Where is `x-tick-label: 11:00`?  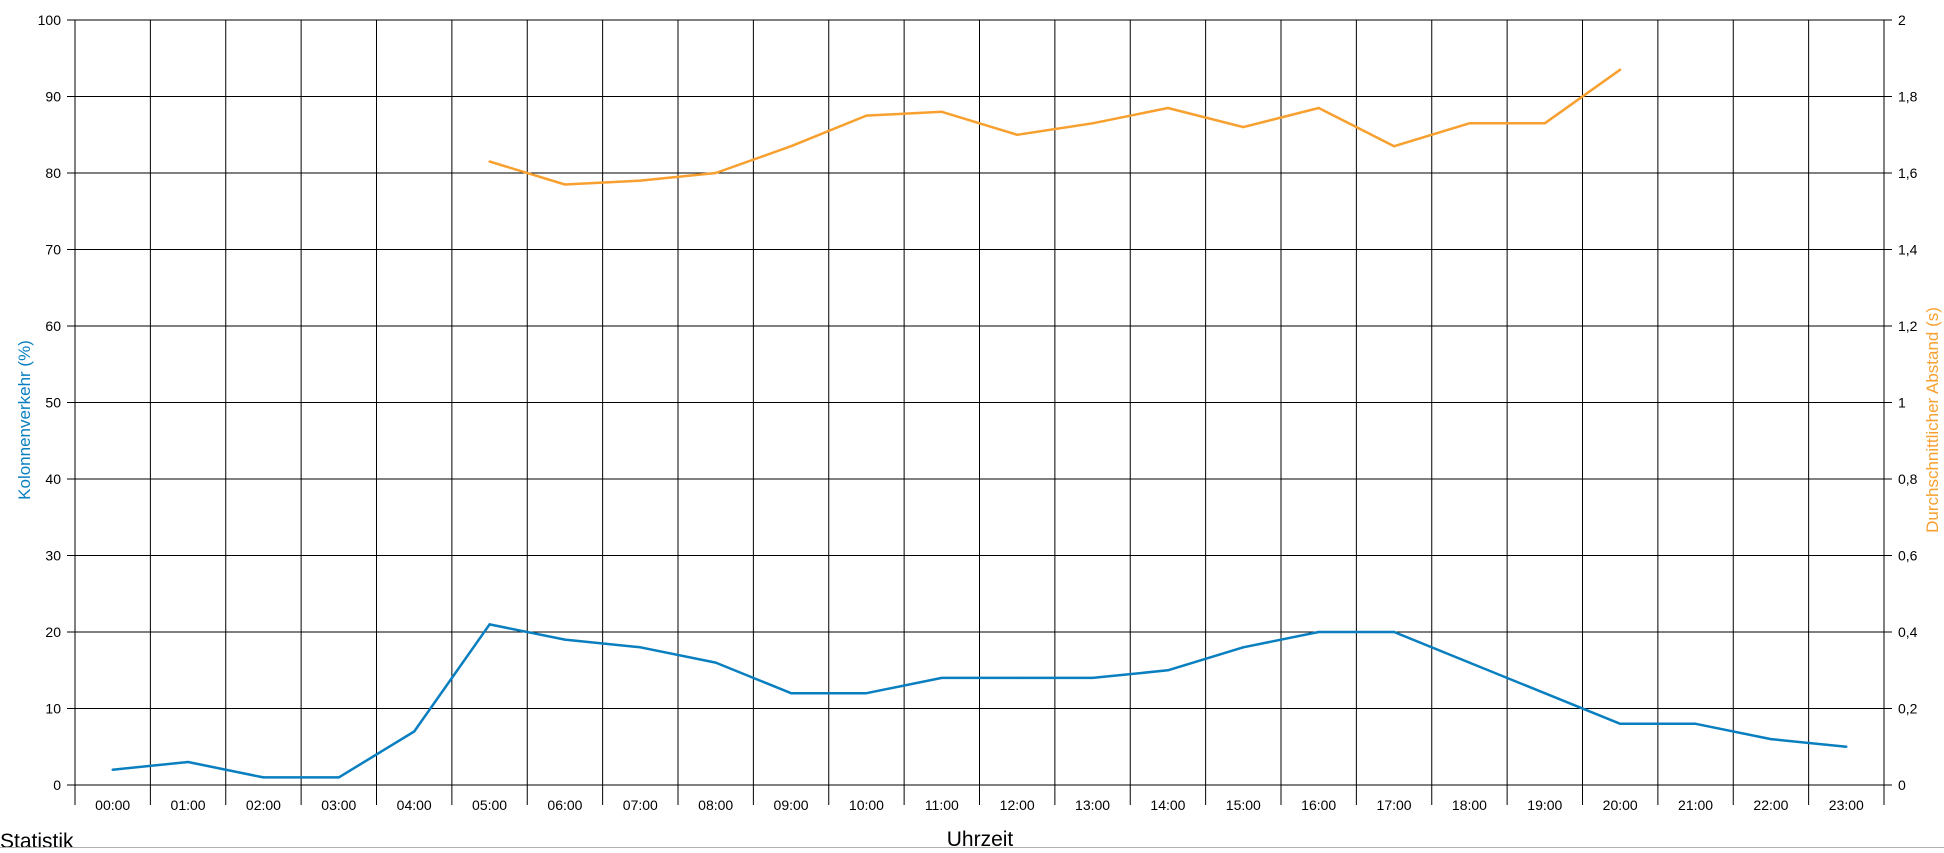 x-tick-label: 11:00 is located at coordinates (942, 805).